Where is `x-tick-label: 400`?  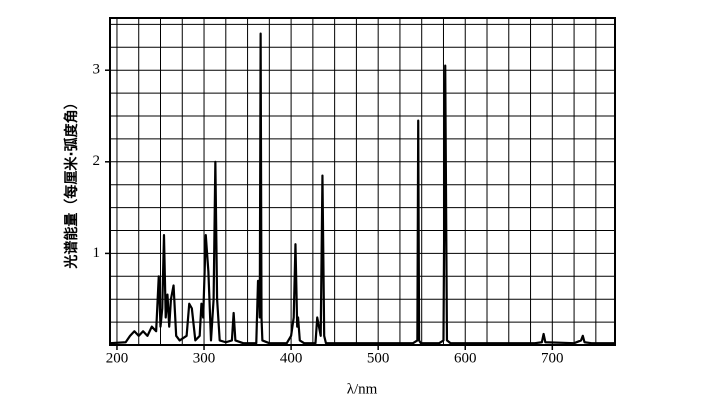
x-tick-label: 400 is located at coordinates (291, 358).